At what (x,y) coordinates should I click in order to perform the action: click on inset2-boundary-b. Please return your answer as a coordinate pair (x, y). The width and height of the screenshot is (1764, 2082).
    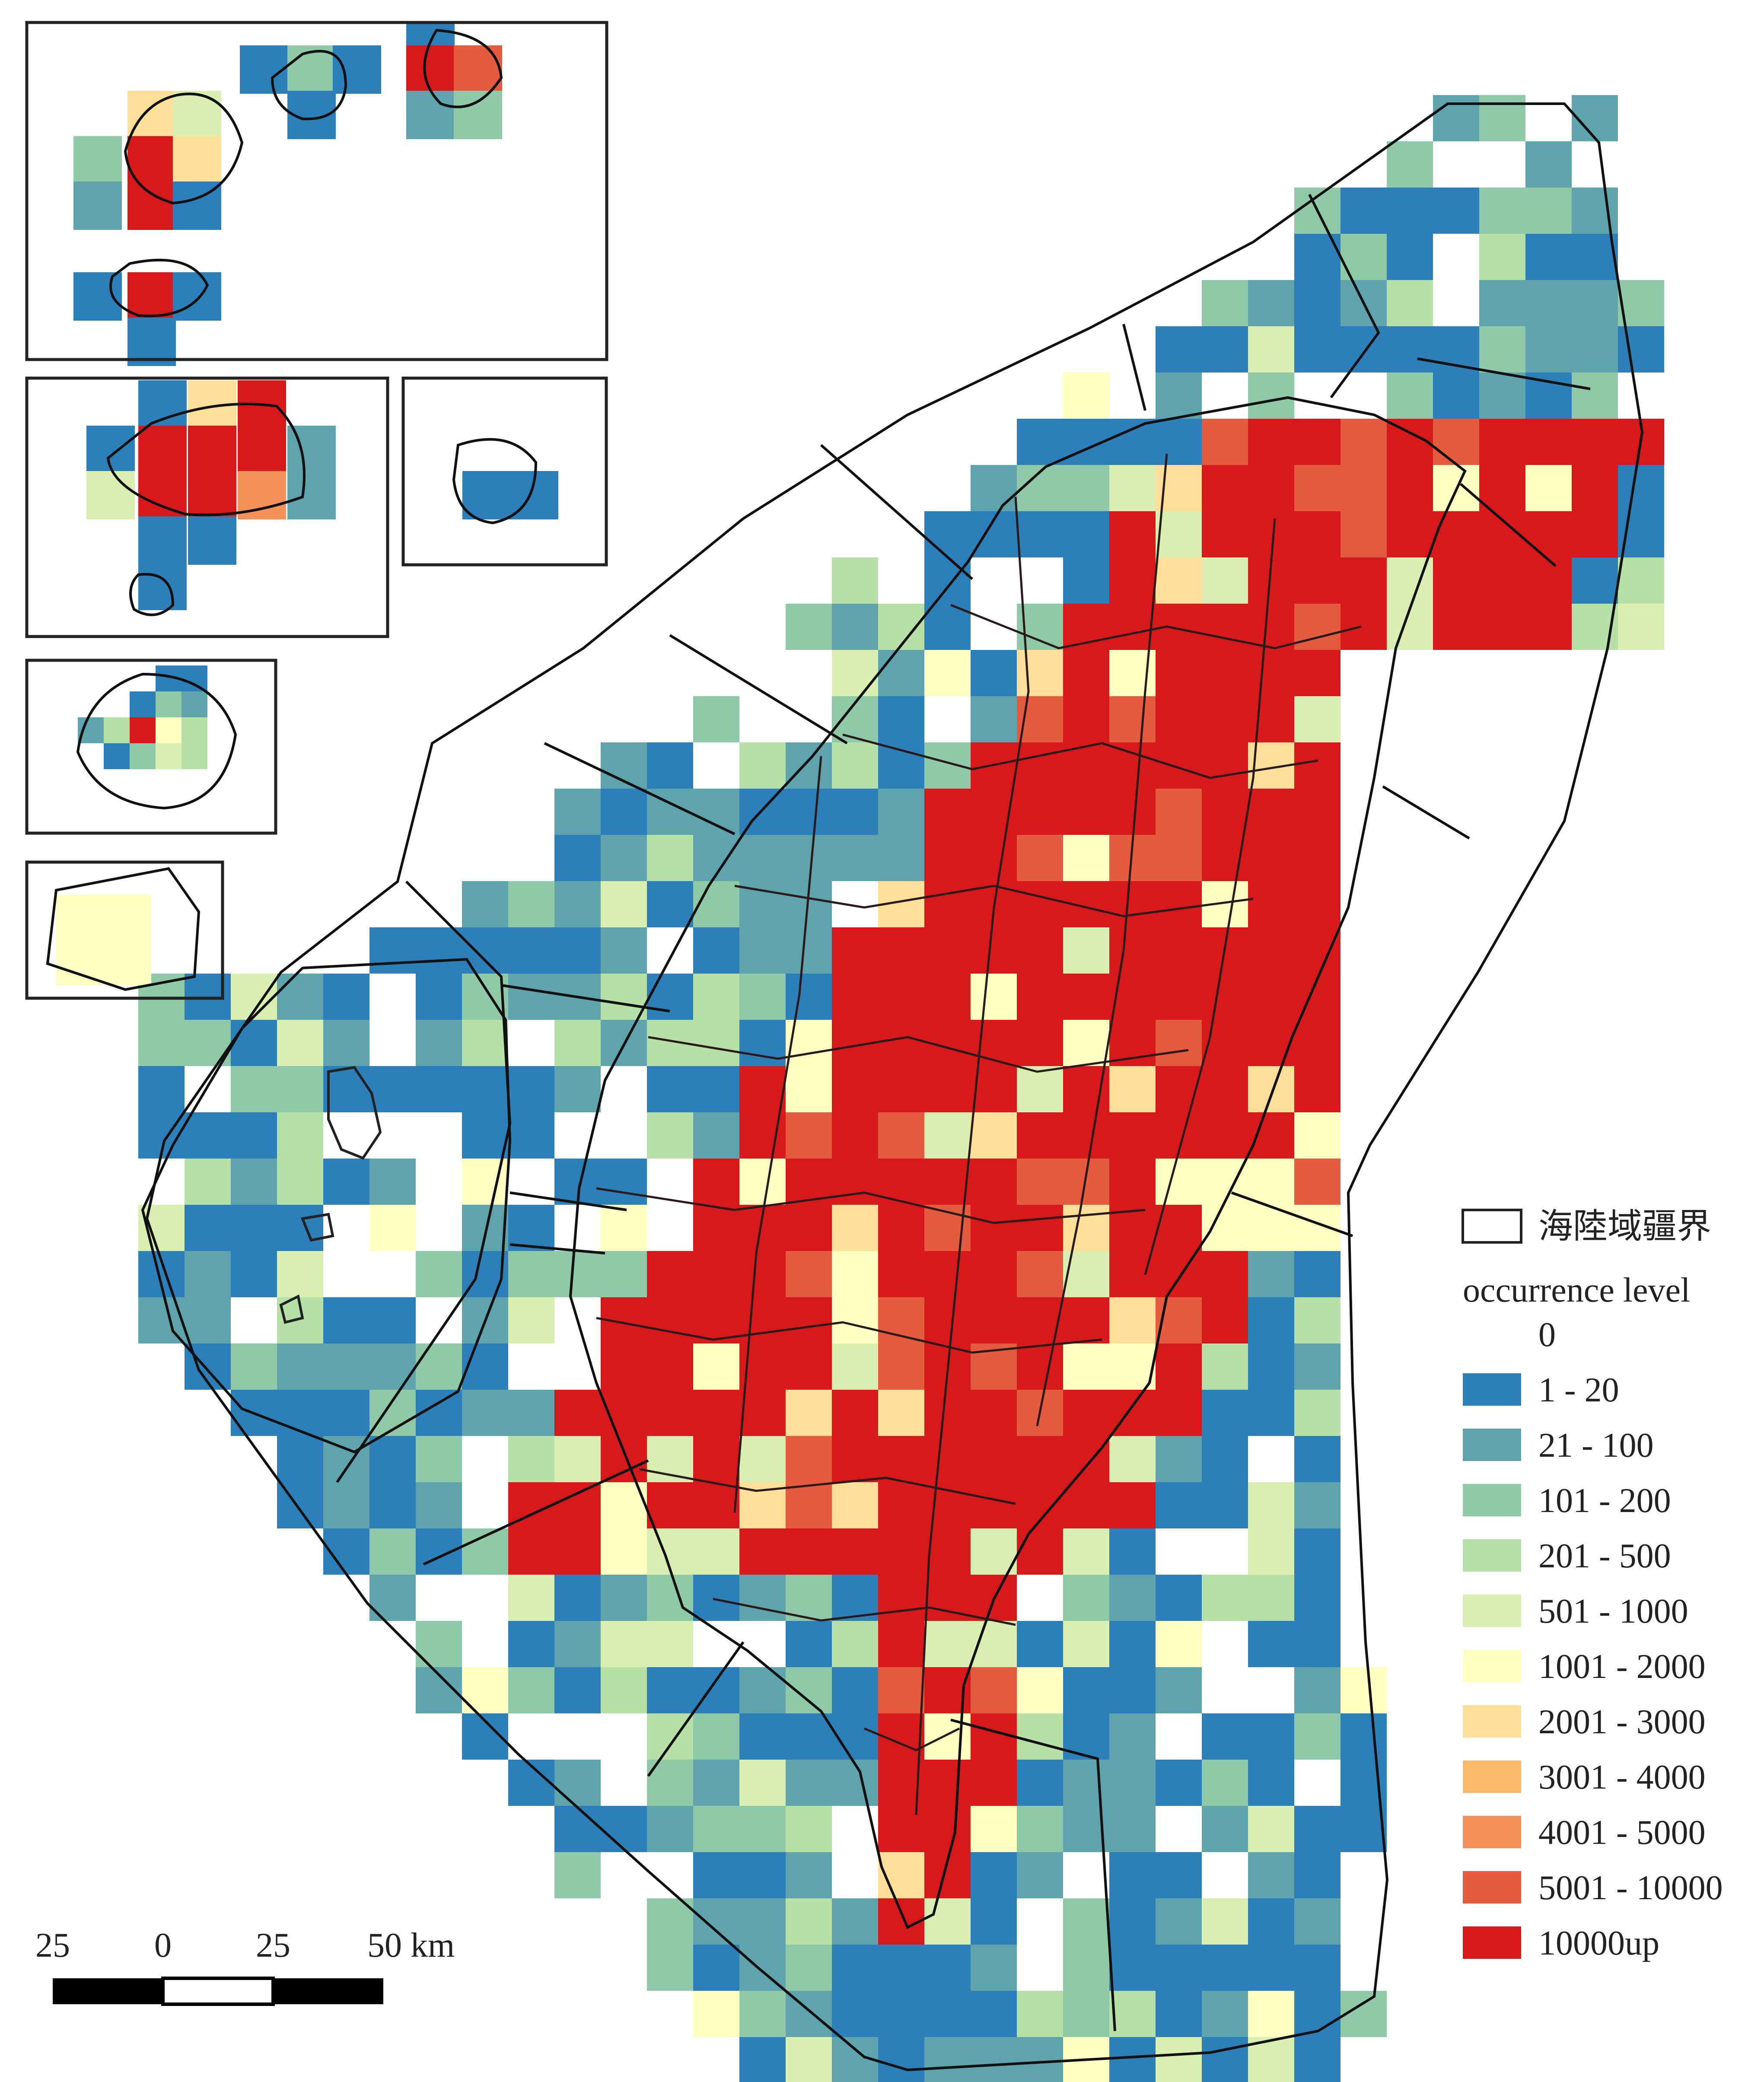
    Looking at the image, I should click on (152, 594).